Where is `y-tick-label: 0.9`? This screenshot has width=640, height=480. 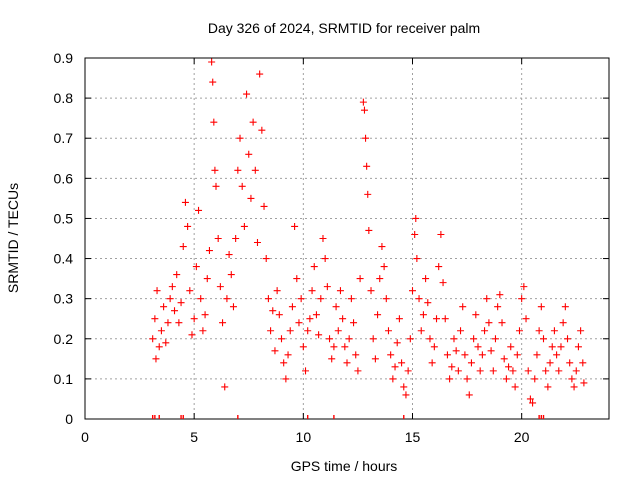
y-tick-label: 0.9 is located at coordinates (64, 58).